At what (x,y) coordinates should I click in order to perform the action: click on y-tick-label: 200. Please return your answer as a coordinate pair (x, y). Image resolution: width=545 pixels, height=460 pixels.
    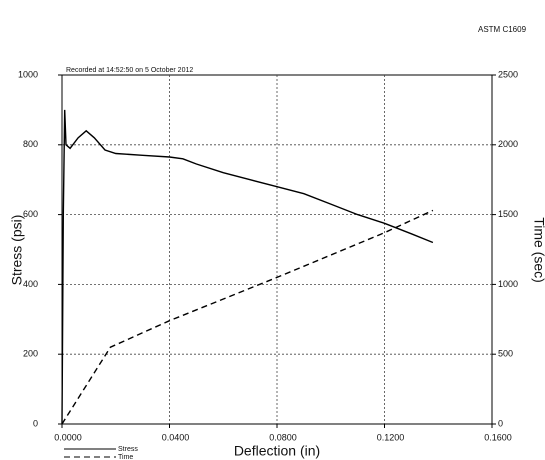
    Looking at the image, I should click on (30, 354).